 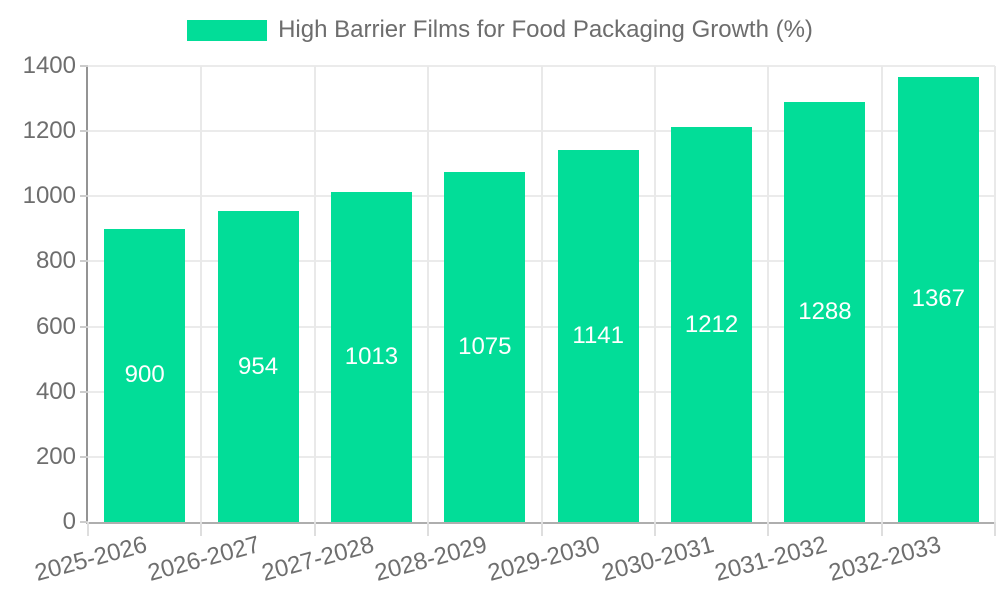 I want to click on x-tick-label: 2032-2033, so click(x=884, y=559).